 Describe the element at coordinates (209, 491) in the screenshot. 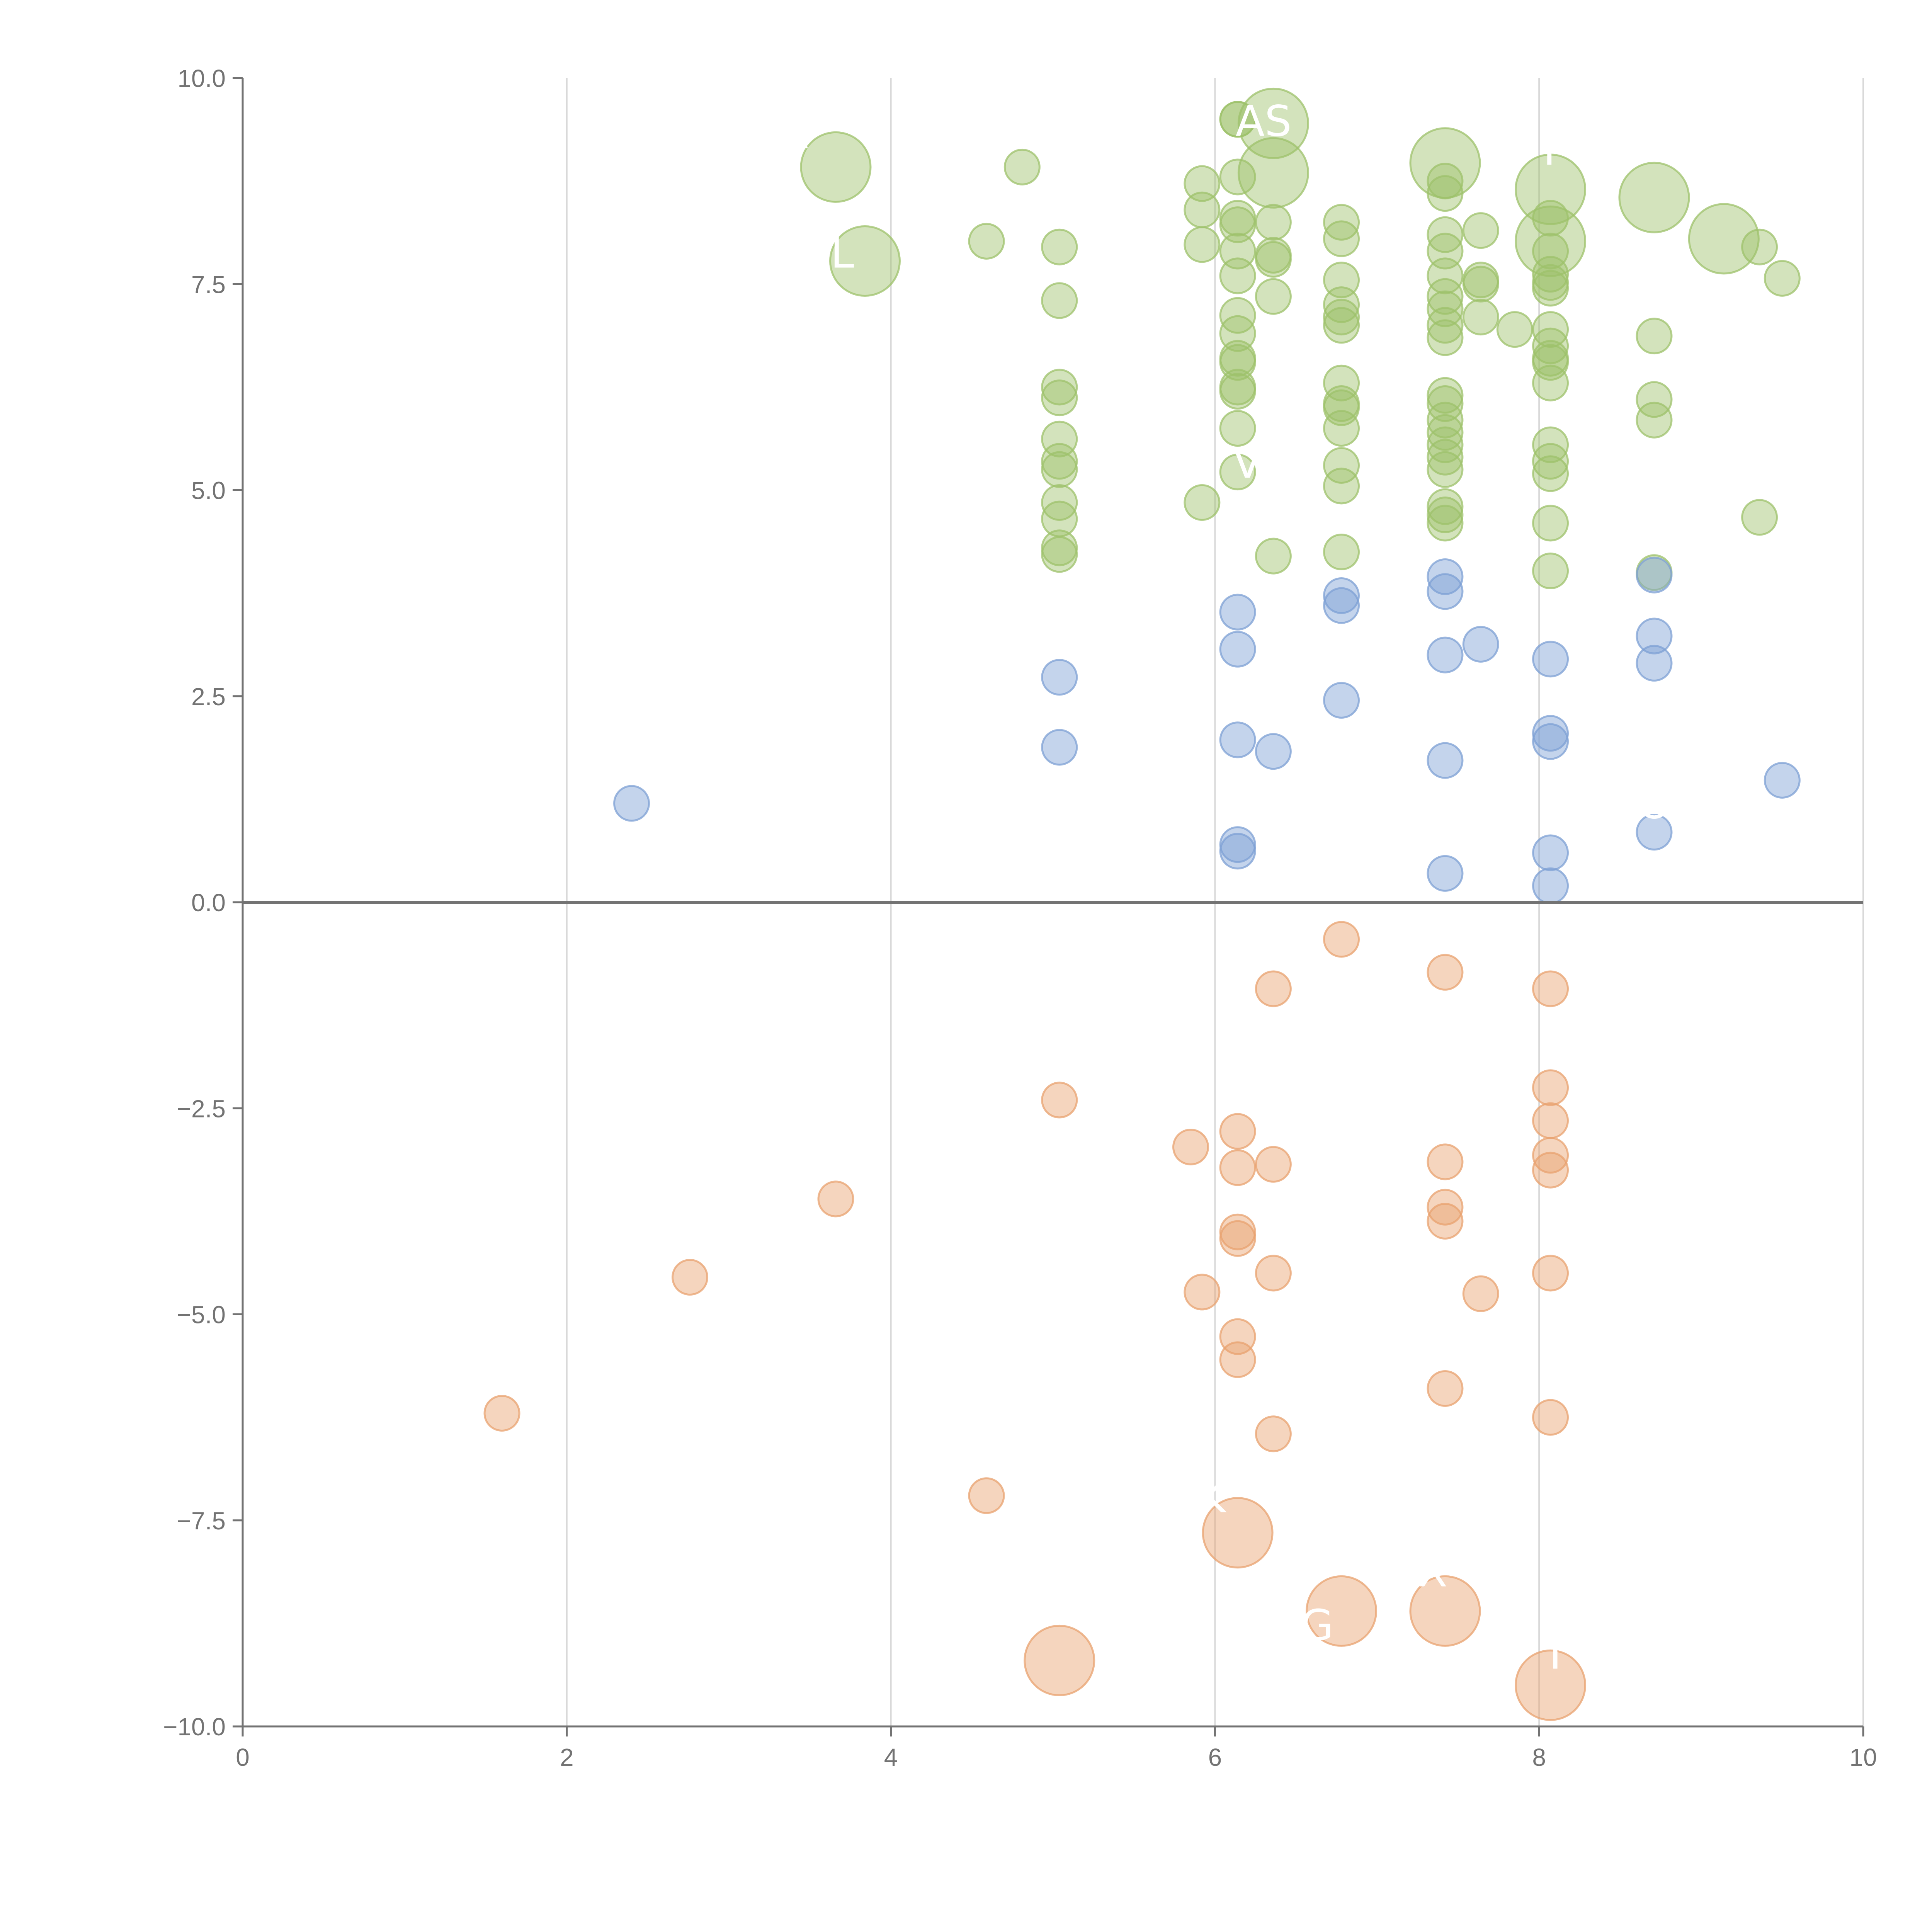

I see `y-tick-label: 5.0` at that location.